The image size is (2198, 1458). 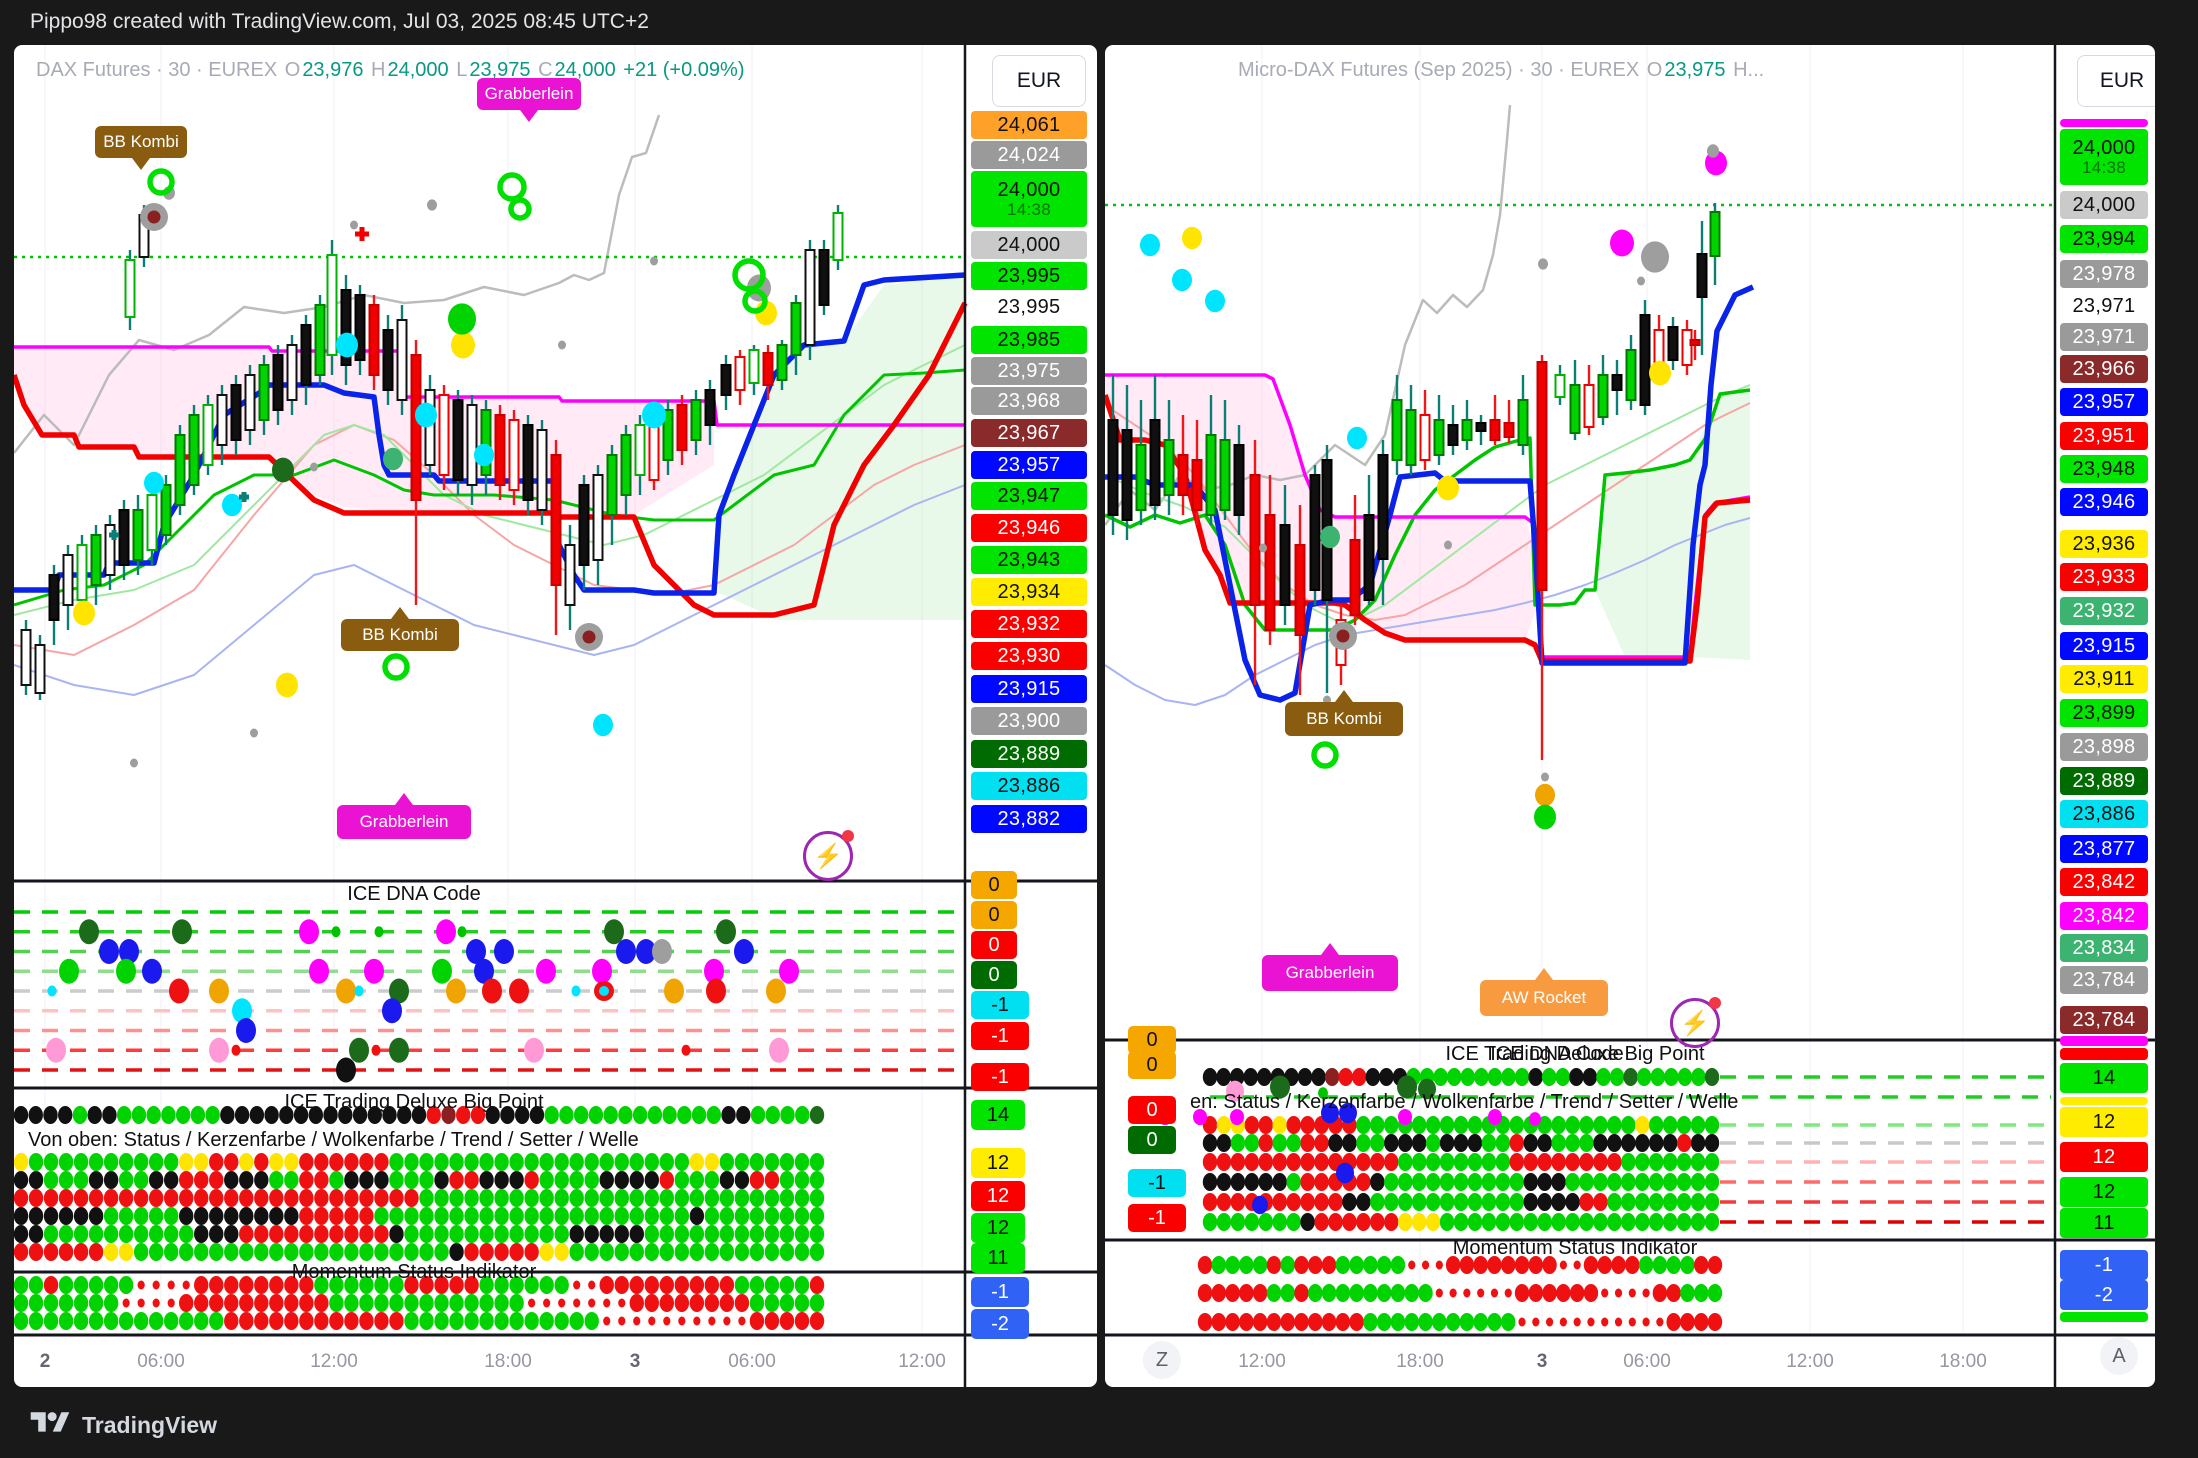 What do you see at coordinates (1430, 493) in the screenshot?
I see `overlay-line` at bounding box center [1430, 493].